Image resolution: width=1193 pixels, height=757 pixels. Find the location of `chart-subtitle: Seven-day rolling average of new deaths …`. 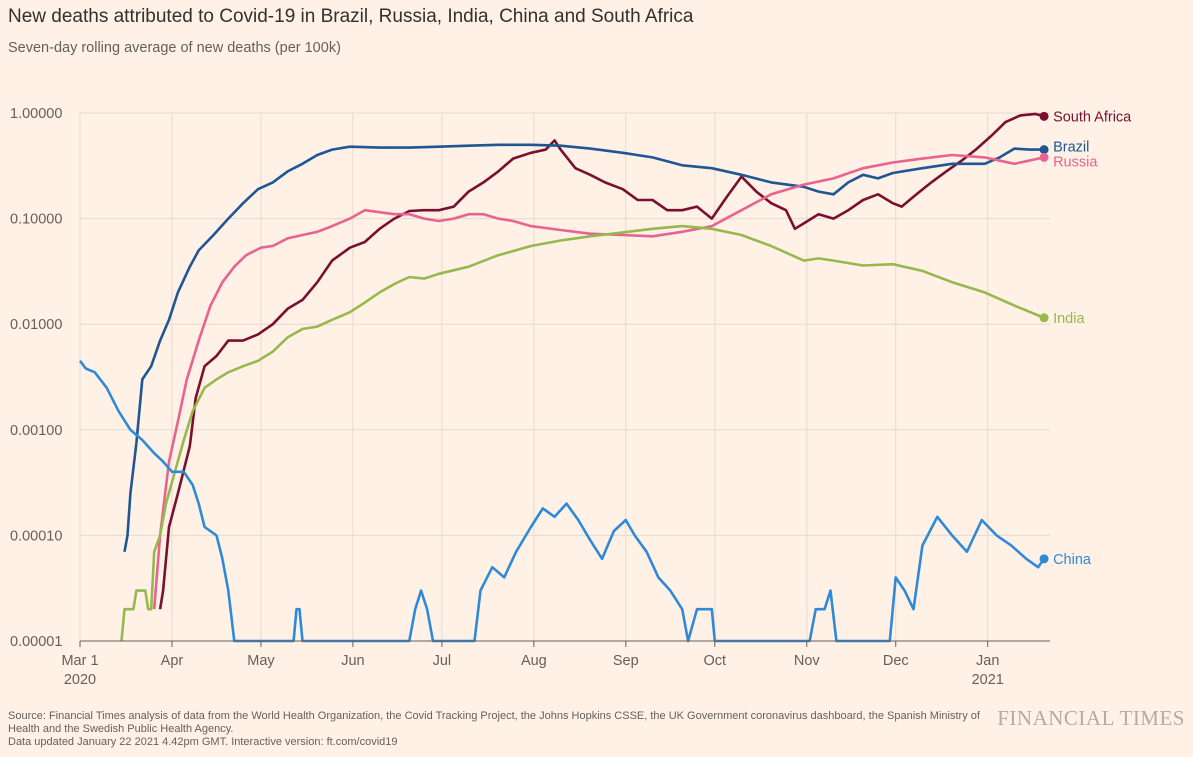

chart-subtitle: Seven-day rolling average of new deaths … is located at coordinates (174, 48).